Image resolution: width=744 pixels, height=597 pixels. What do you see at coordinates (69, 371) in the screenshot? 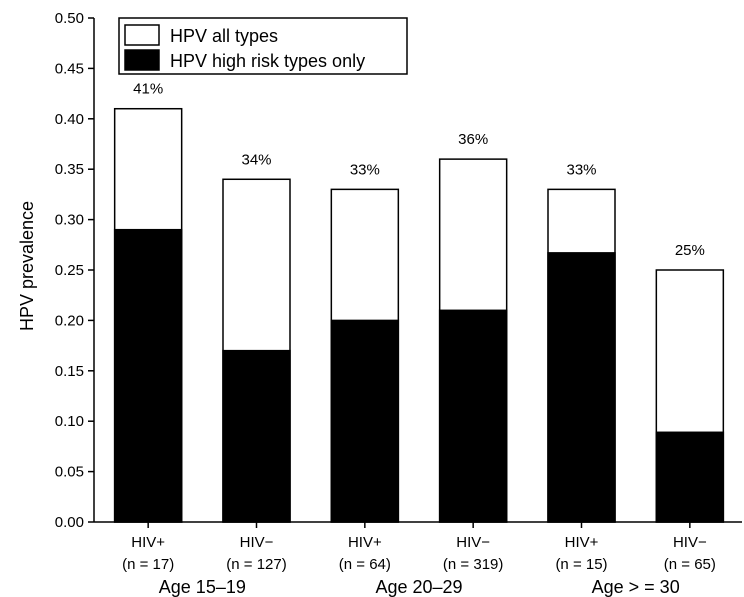
I see `y-tick-label: 0.15` at bounding box center [69, 371].